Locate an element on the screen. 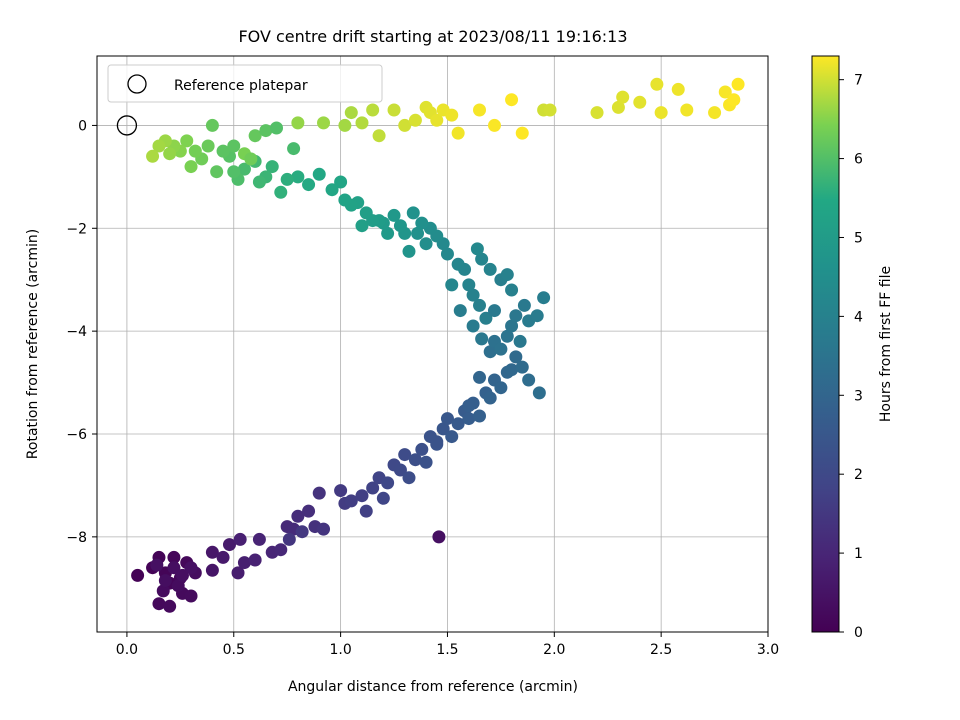  colorbar is located at coordinates (825, 344).